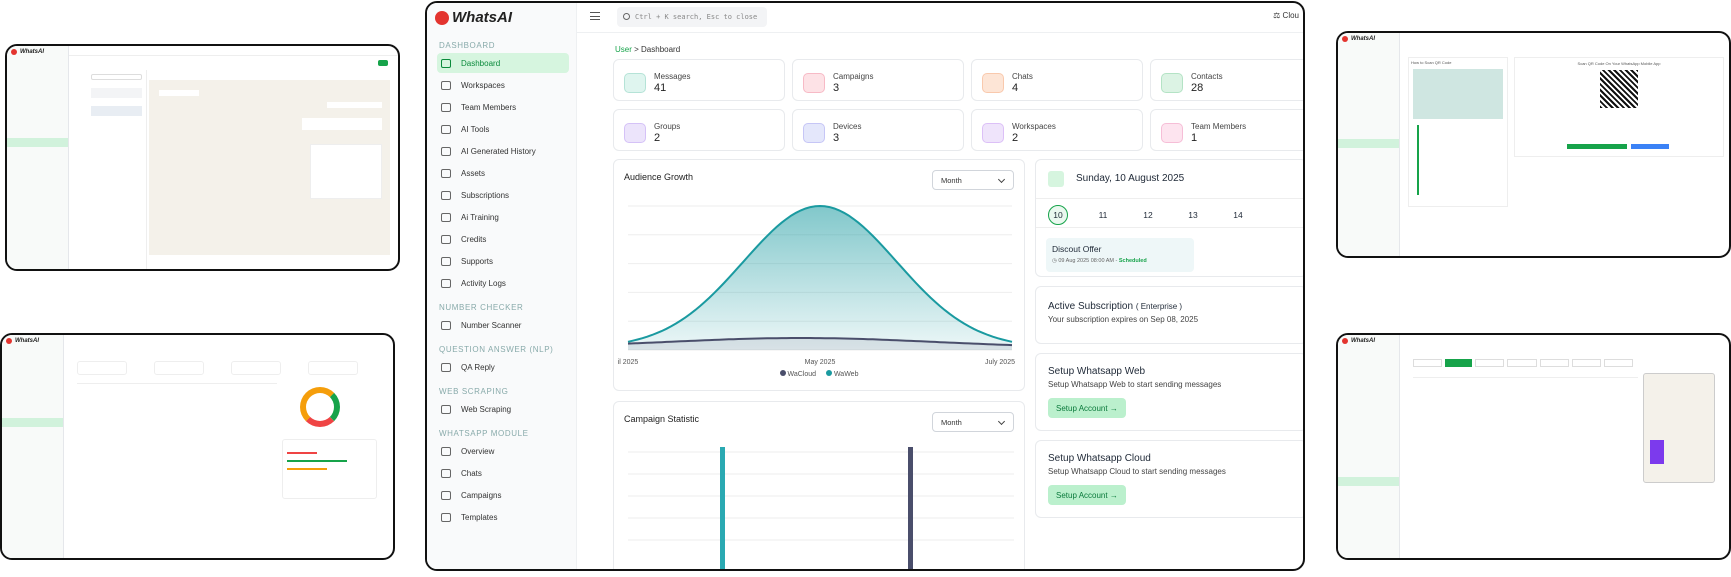 Image resolution: width=1731 pixels, height=577 pixels. Describe the element at coordinates (1015, 138) in the screenshot. I see `stat-value: 2` at that location.